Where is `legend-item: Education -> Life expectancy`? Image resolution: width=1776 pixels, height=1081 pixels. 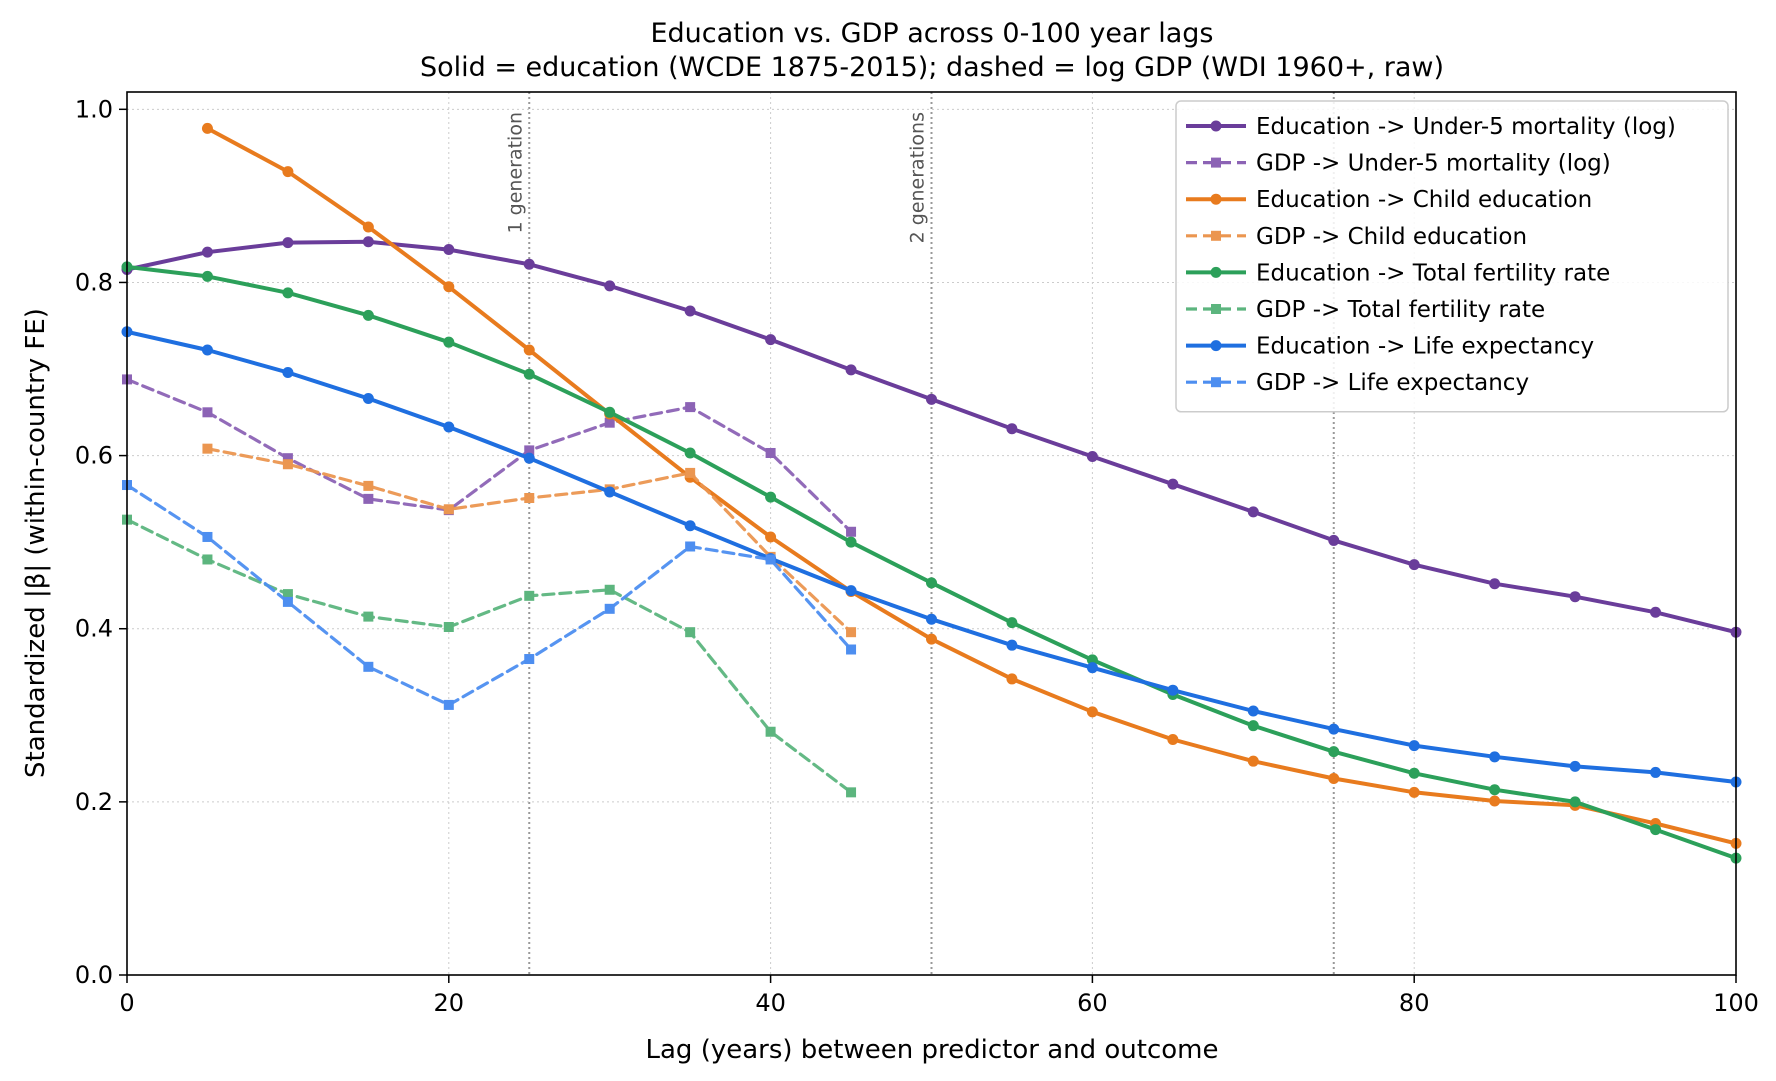
legend-item: Education -> Life expectancy is located at coordinates (1390, 347).